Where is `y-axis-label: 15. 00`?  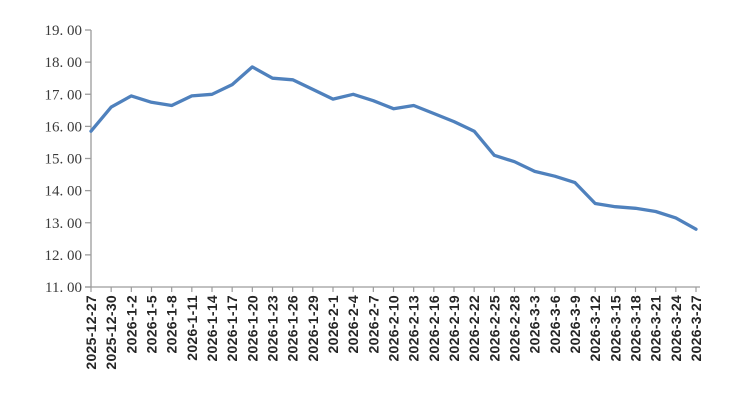
y-axis-label: 15. 00 is located at coordinates (64, 160).